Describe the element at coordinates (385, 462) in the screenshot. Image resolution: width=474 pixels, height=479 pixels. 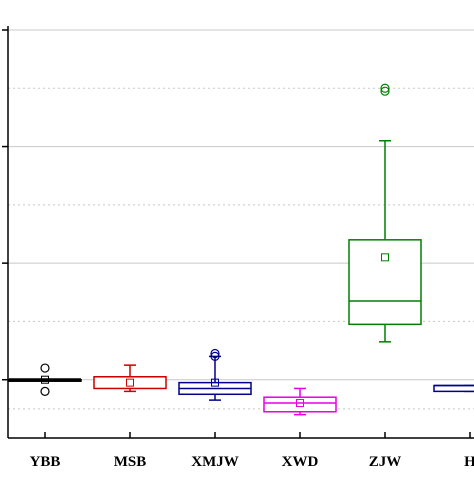
I see `x-tick-label: ZJW` at that location.